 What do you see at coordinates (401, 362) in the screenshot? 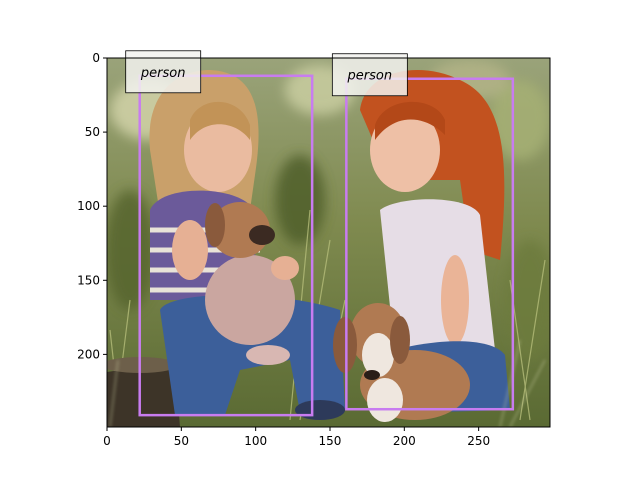
I see `right-puppy` at bounding box center [401, 362].